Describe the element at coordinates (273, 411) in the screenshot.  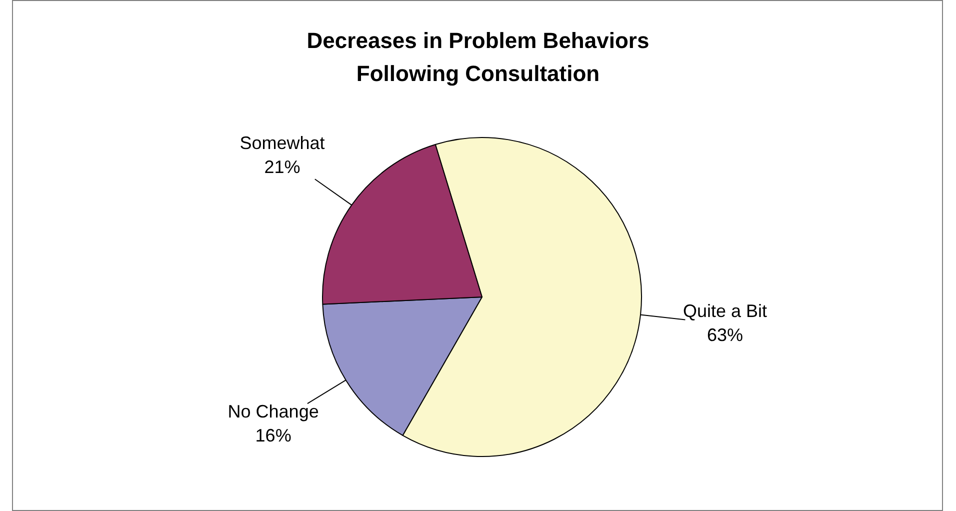
I see `slice-label: No Change` at that location.